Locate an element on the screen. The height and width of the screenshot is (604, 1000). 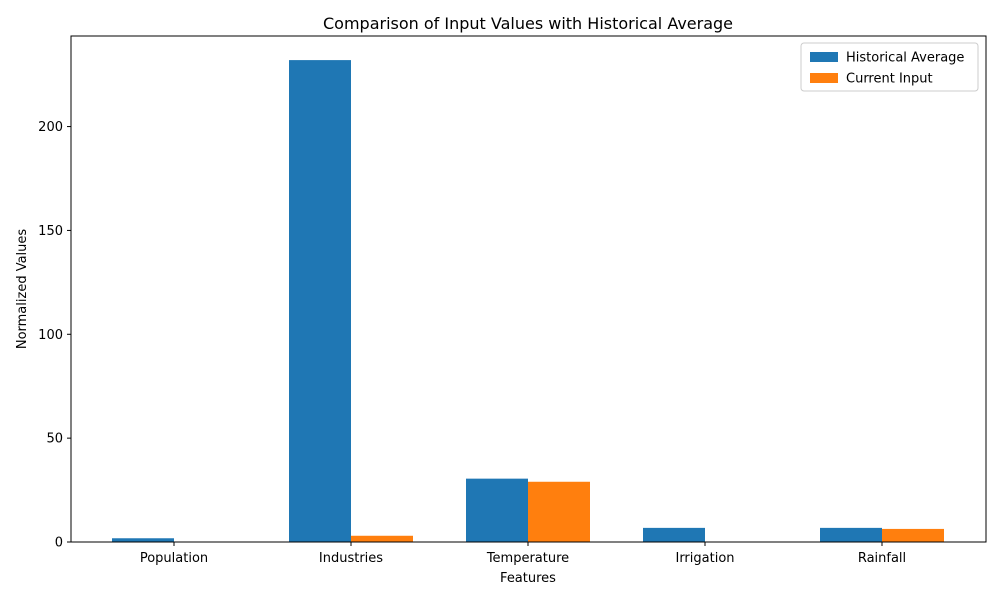
bar-current-input-rainfall is located at coordinates (913, 535).